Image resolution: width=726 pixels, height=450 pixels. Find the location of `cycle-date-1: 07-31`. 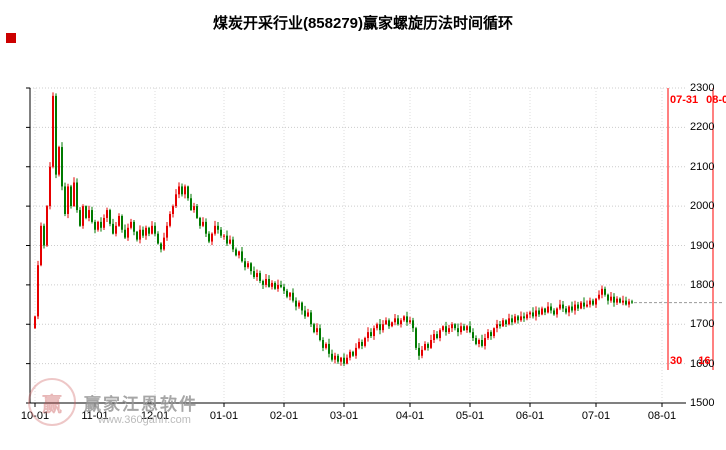

cycle-date-1: 07-31 is located at coordinates (684, 100).